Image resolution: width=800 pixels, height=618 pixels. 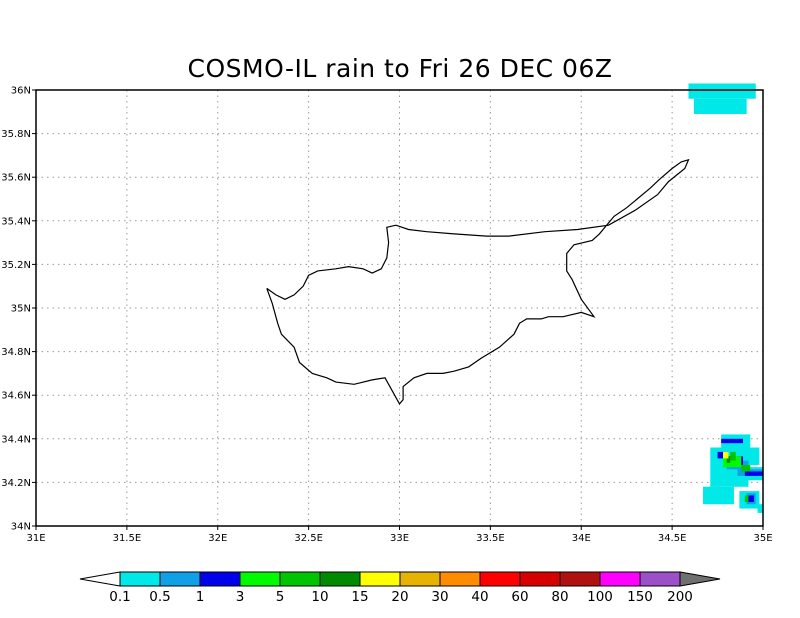 I want to click on colorbar-label: 100, so click(x=600, y=597).